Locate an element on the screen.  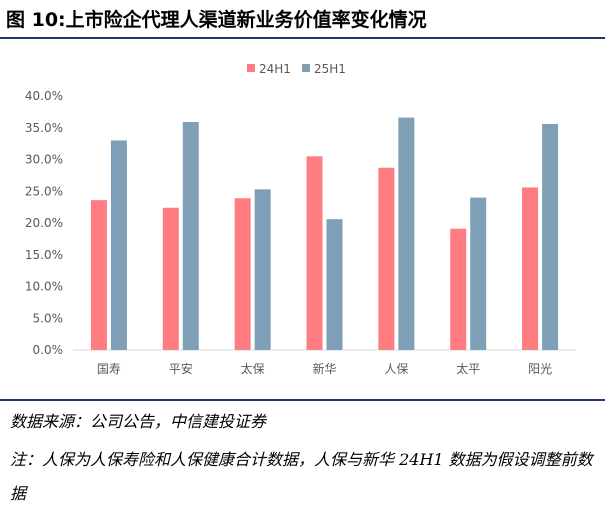
figure-title: 图 10:上市险企代理人渠道新业务价值率变化情况 is located at coordinates (216, 20).